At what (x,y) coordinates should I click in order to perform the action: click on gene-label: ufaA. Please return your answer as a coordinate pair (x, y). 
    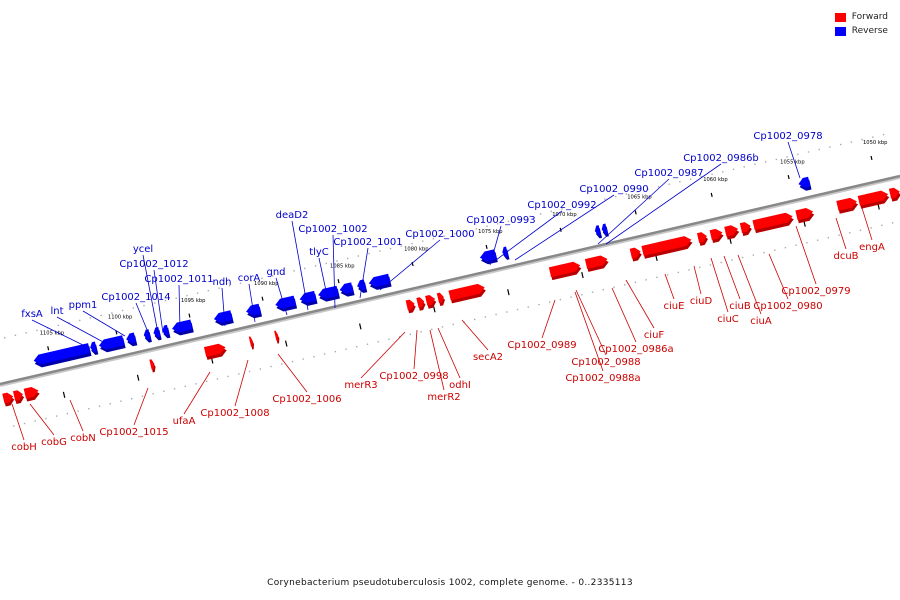
    Looking at the image, I should click on (184, 421).